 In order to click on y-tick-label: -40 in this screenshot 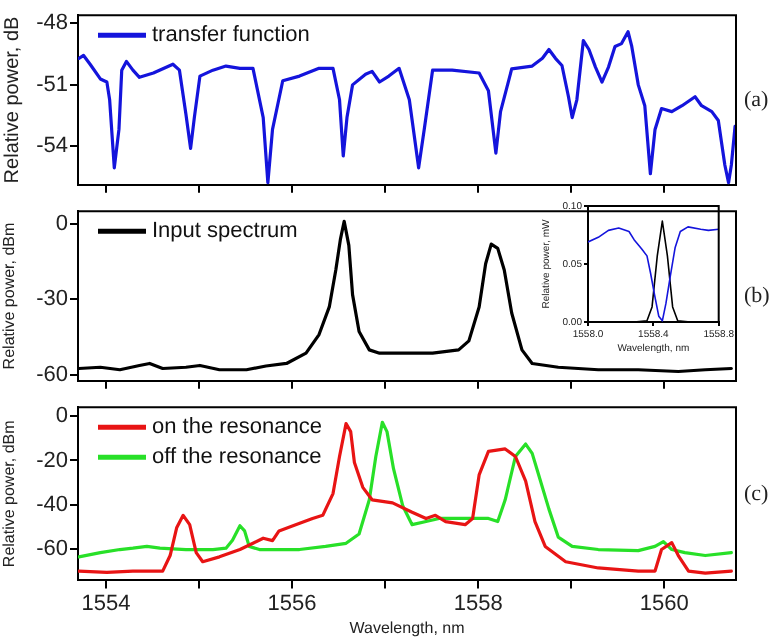, I will do `click(52, 504)`.